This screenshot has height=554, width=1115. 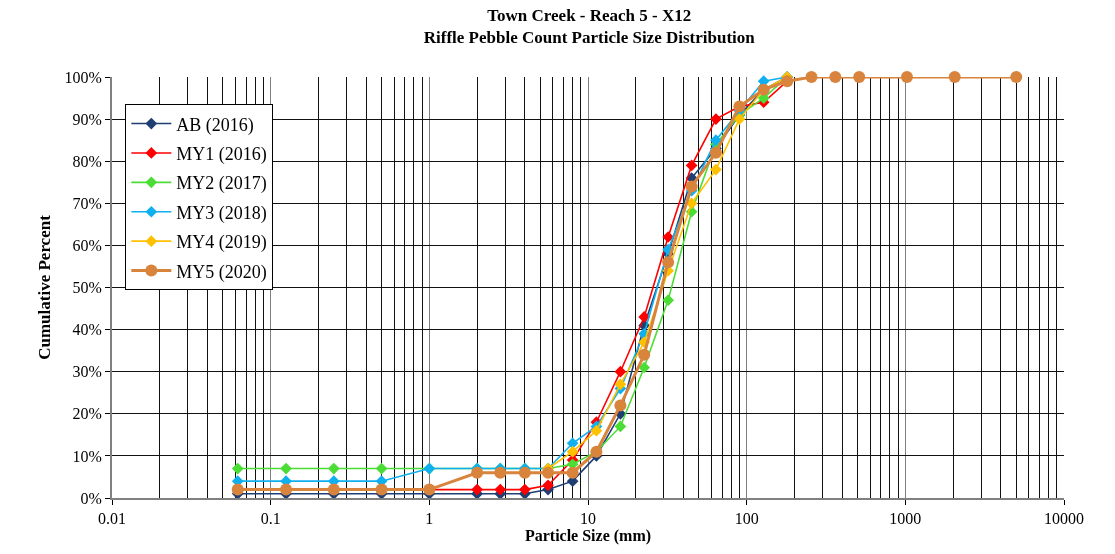 I want to click on y-tick-label: 0%, so click(x=91, y=498).